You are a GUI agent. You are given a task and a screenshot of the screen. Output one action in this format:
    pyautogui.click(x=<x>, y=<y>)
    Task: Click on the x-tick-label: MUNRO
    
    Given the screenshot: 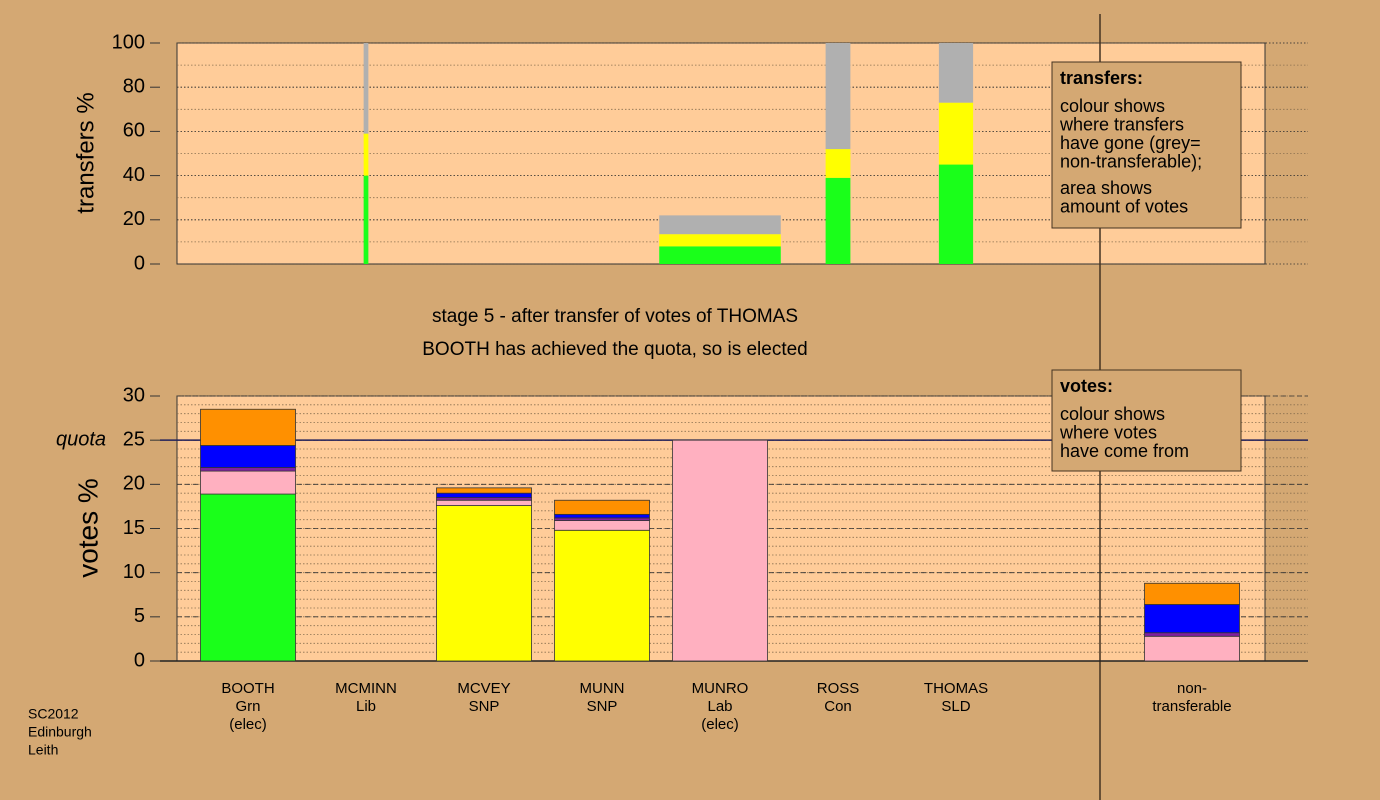 What is the action you would take?
    pyautogui.click(x=720, y=688)
    